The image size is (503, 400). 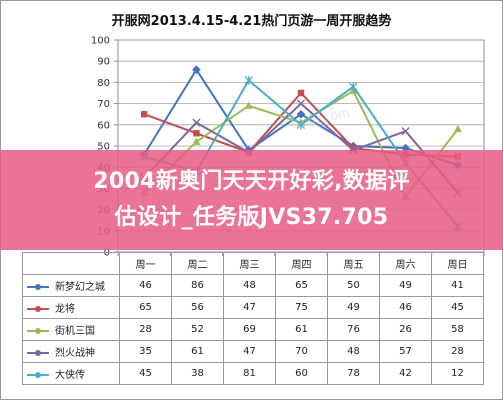 What do you see at coordinates (405, 373) in the screenshot?
I see `data-label: 42` at bounding box center [405, 373].